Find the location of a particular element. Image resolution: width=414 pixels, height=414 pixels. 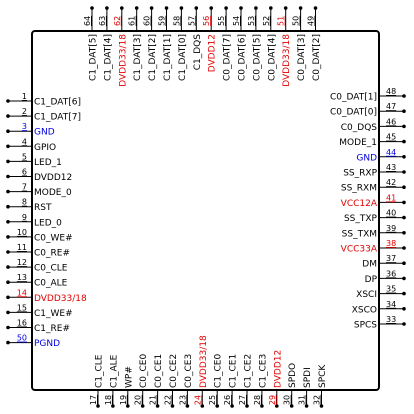

right-pin-42-dot is located at coordinates (404, 187).